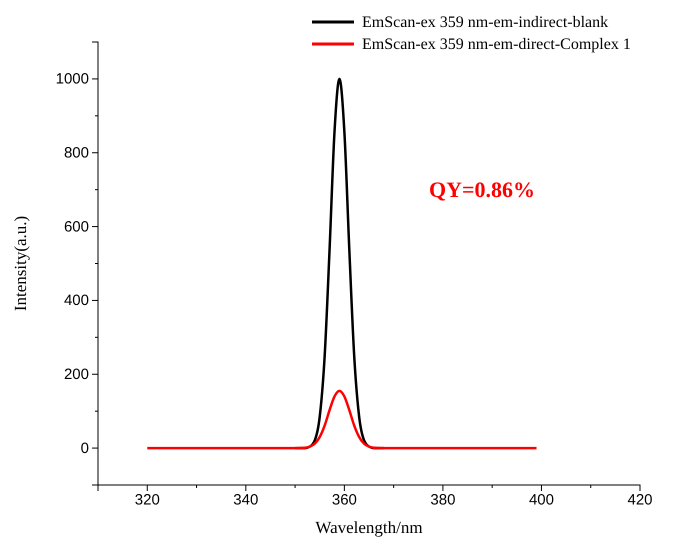  What do you see at coordinates (76, 301) in the screenshot?
I see `y-tick-label: 400` at bounding box center [76, 301].